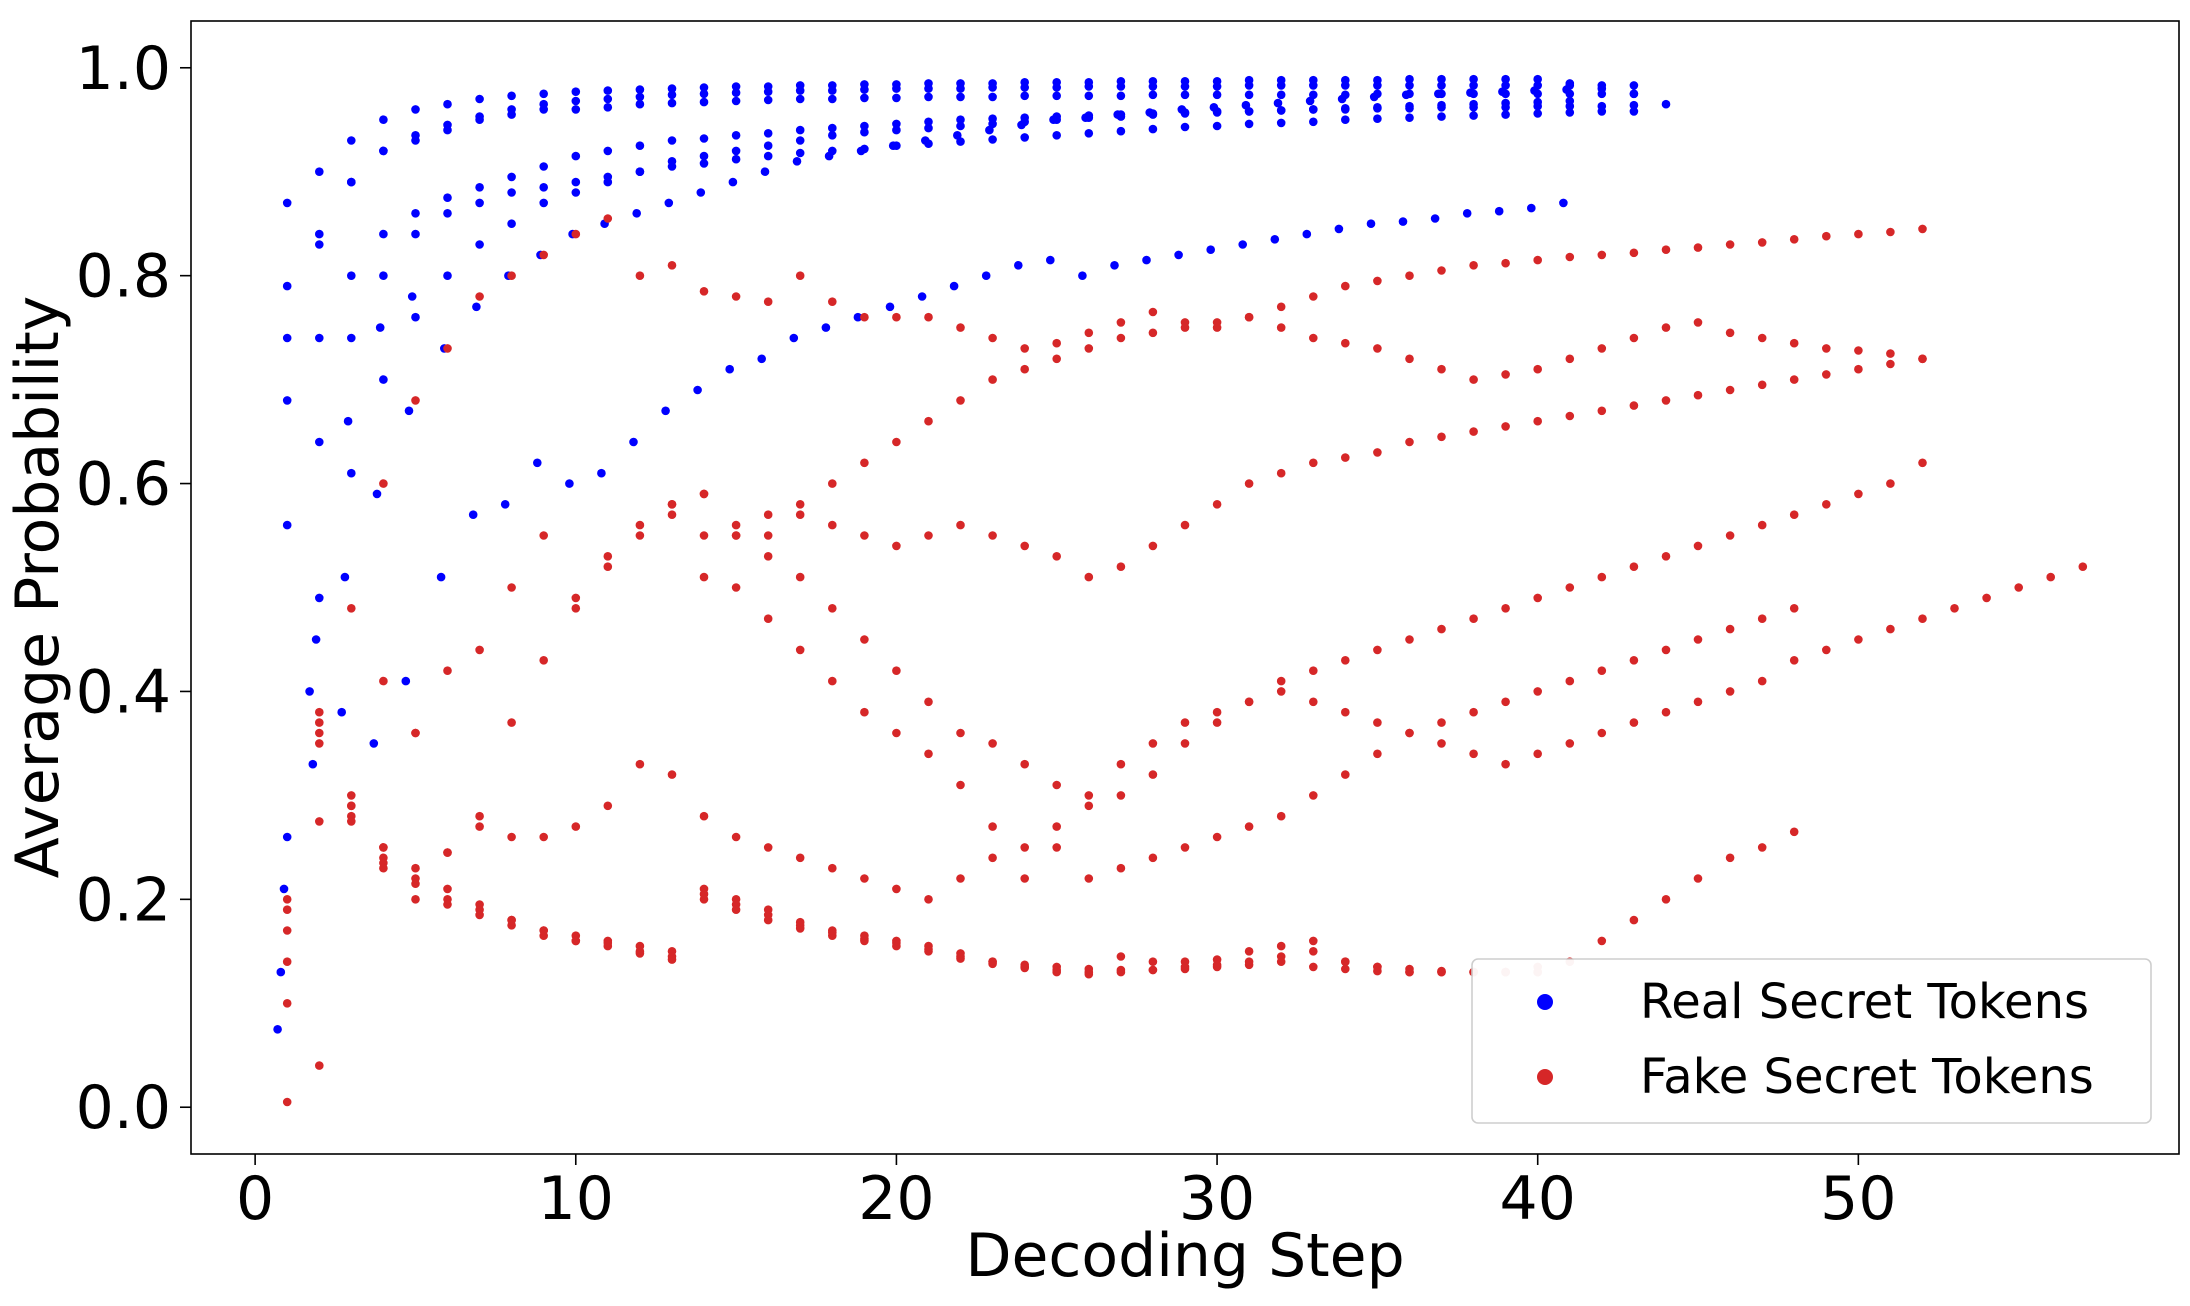 This screenshot has height=1306, width=2190. Describe the element at coordinates (123, 900) in the screenshot. I see `y-tick-label: 0.2` at that location.